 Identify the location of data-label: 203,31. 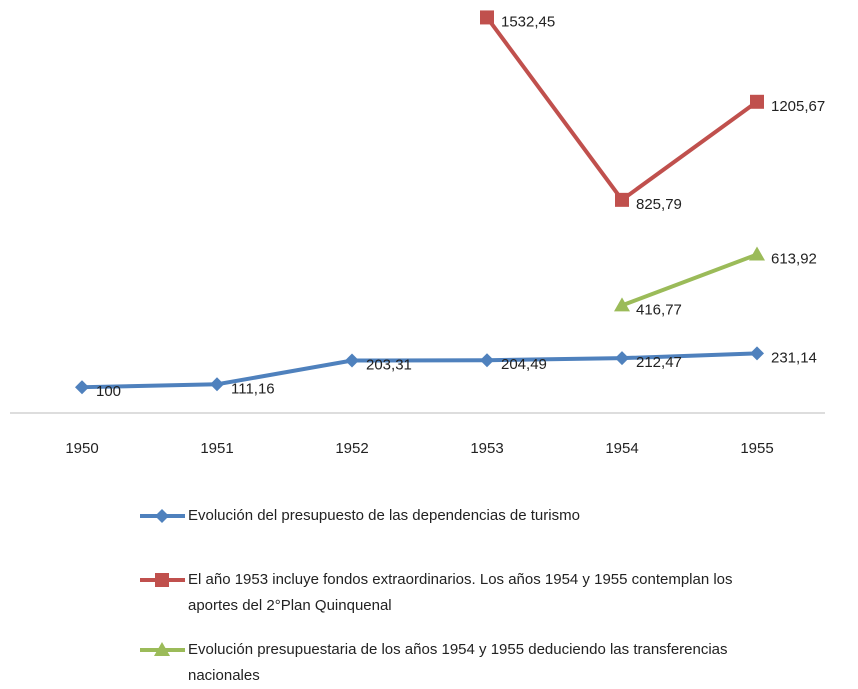
(389, 364).